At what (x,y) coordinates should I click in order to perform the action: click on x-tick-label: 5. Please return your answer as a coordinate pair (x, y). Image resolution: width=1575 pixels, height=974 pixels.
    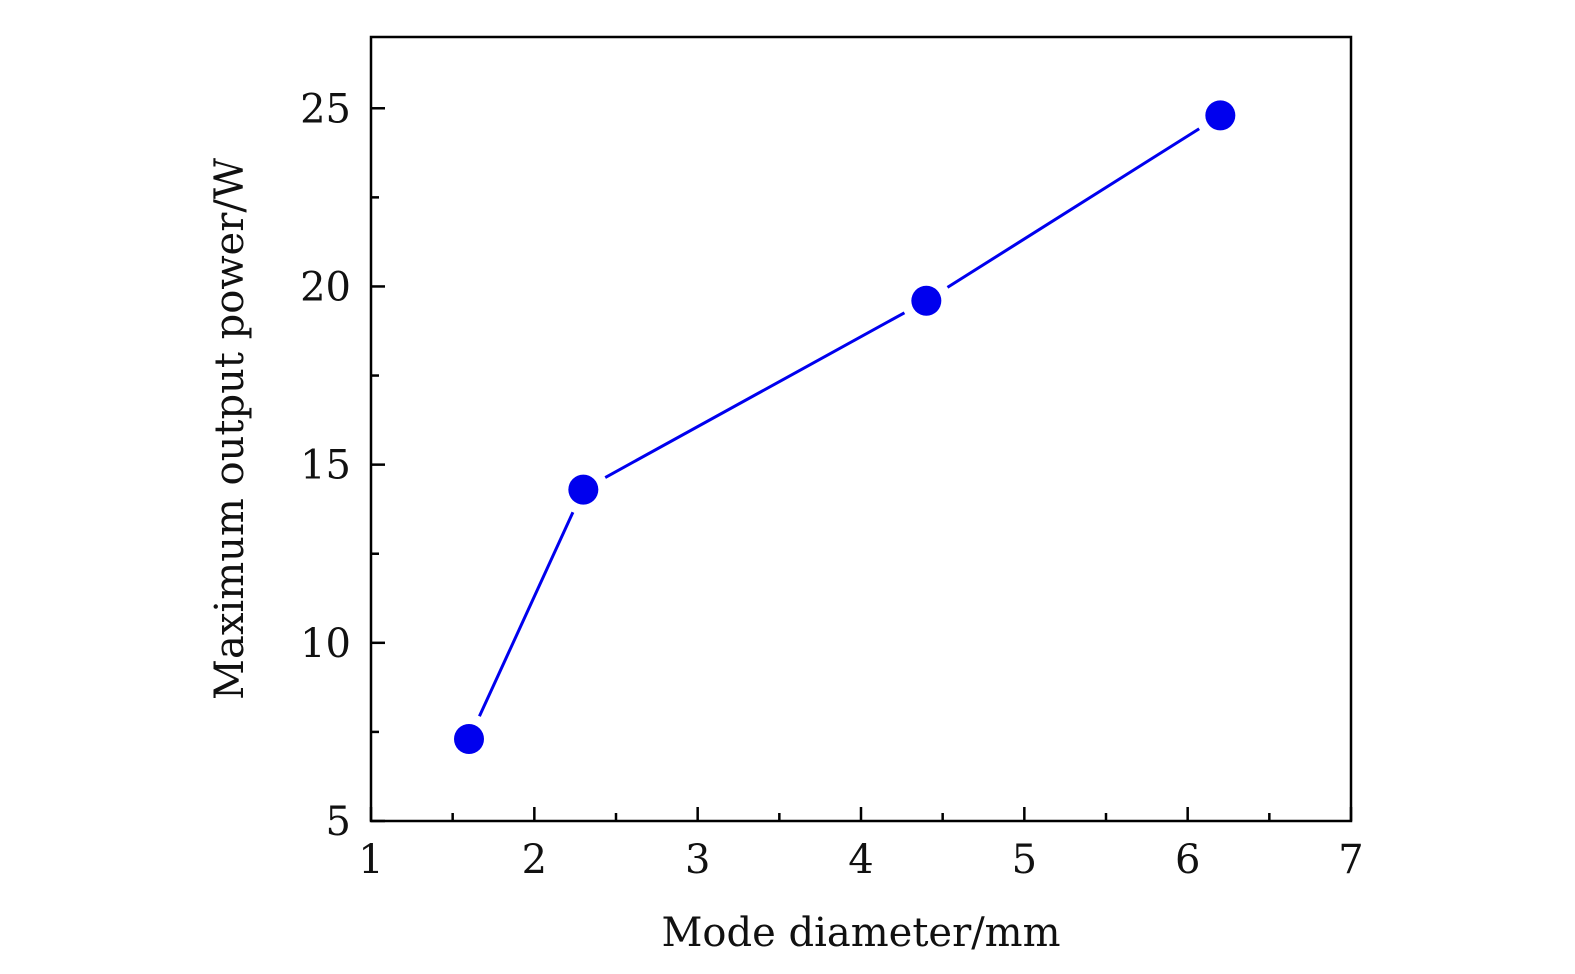
    Looking at the image, I should click on (1024, 860).